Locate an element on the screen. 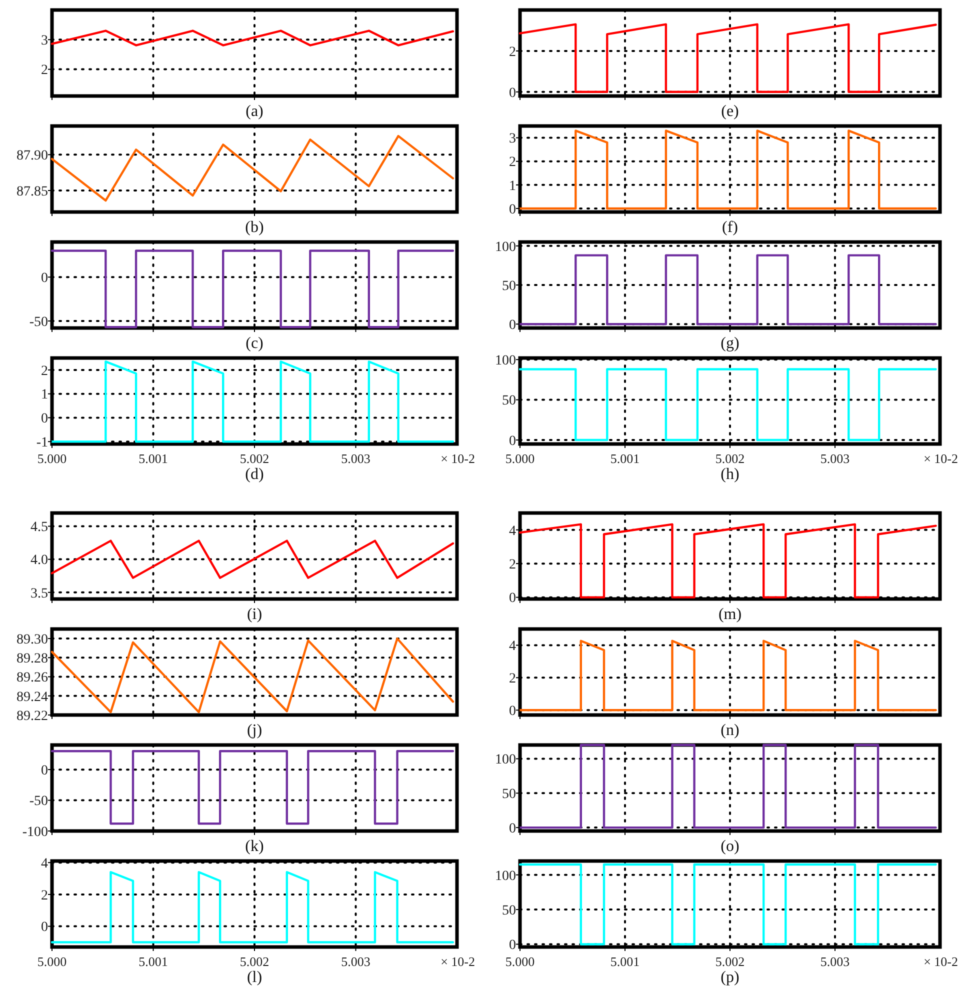 The width and height of the screenshot is (961, 998). x-axis-title: (k) is located at coordinates (254, 846).